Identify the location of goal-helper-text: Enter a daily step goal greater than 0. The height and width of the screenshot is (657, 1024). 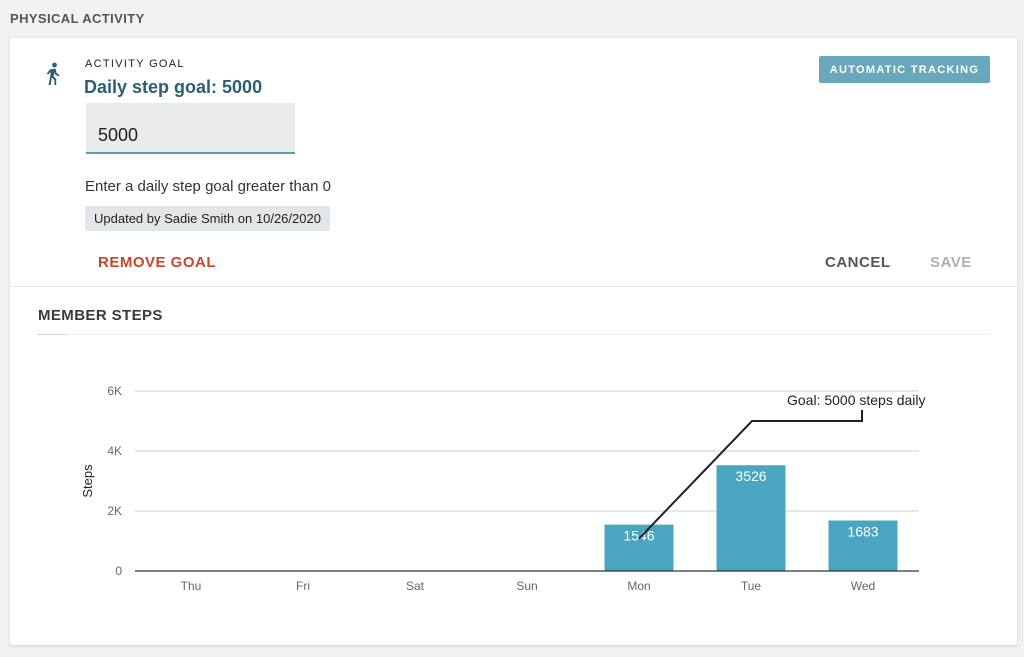
(208, 186).